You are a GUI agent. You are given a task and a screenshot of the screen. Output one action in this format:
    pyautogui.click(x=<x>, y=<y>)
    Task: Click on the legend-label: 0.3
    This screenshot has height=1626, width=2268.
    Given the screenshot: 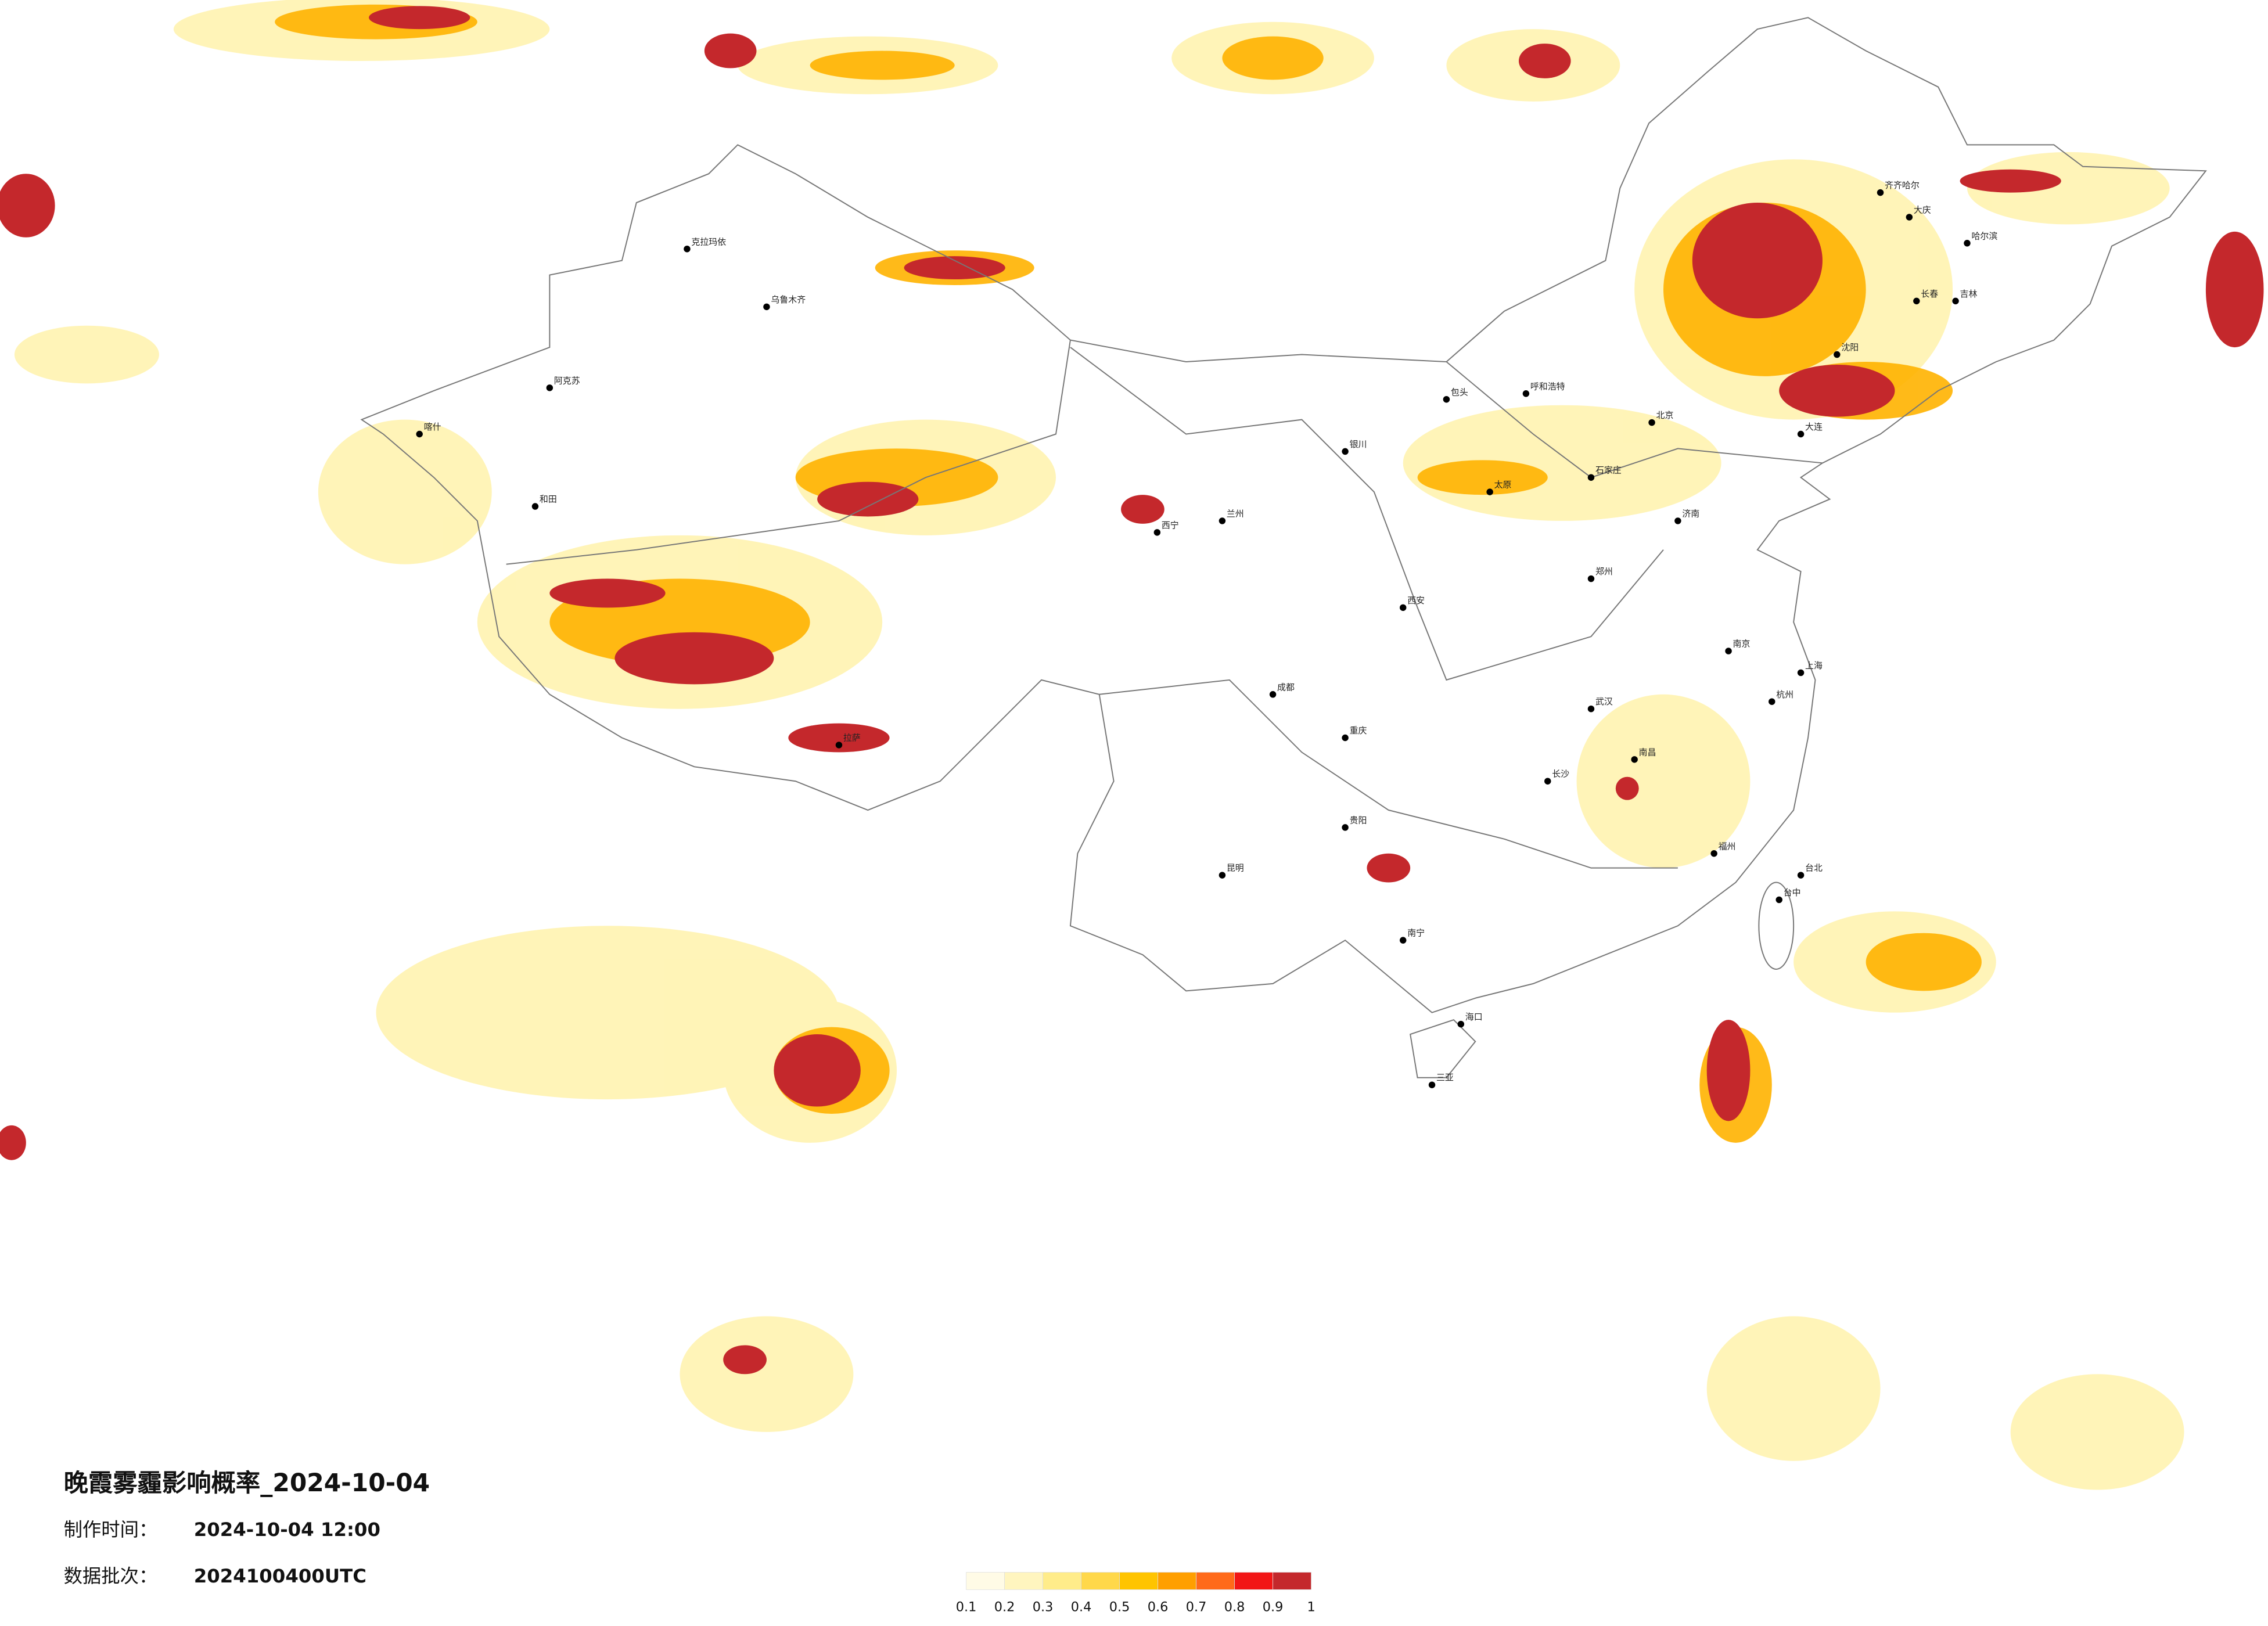 What is the action you would take?
    pyautogui.click(x=1043, y=1607)
    